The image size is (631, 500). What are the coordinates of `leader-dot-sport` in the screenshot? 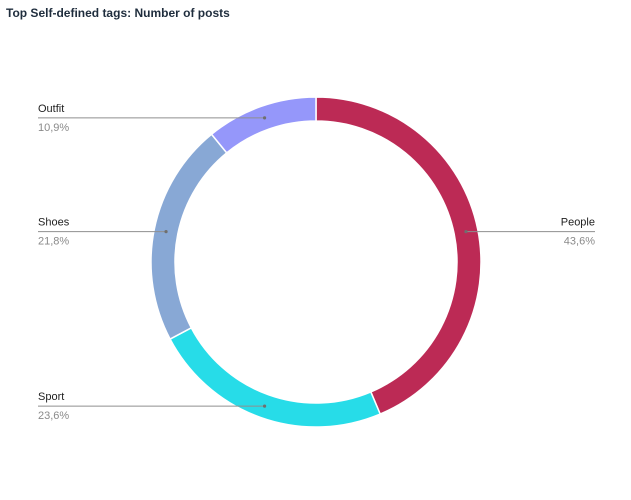 It's located at (264, 406).